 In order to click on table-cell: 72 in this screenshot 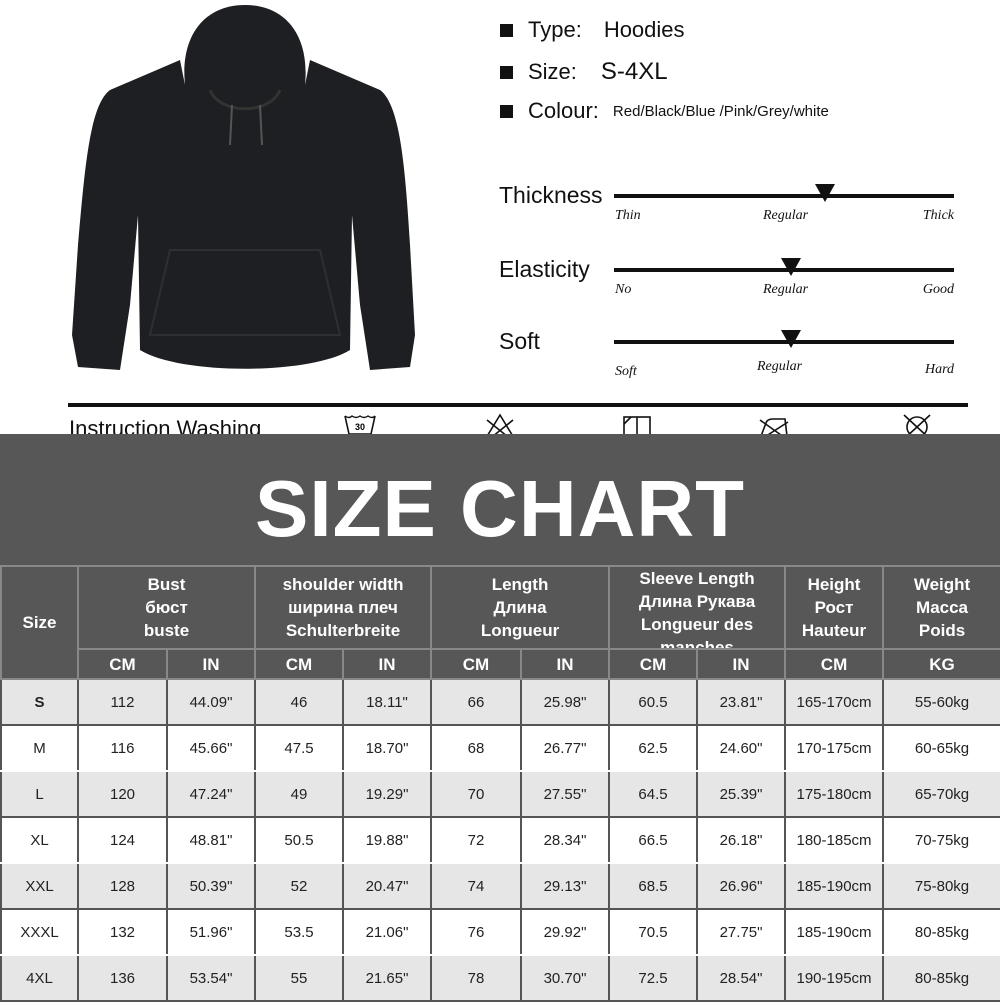, I will do `click(476, 840)`.